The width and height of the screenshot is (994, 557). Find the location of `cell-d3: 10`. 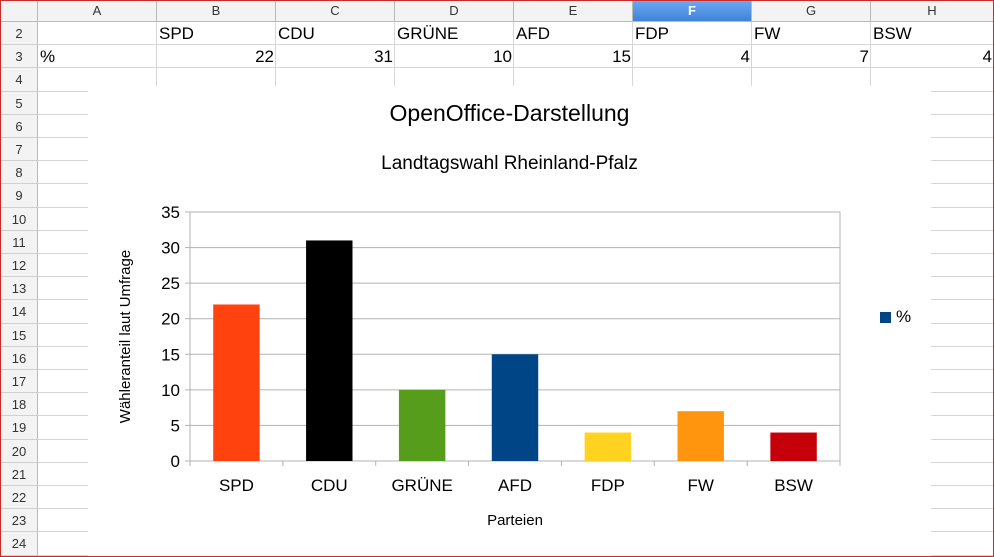

cell-d3: 10 is located at coordinates (502, 57).